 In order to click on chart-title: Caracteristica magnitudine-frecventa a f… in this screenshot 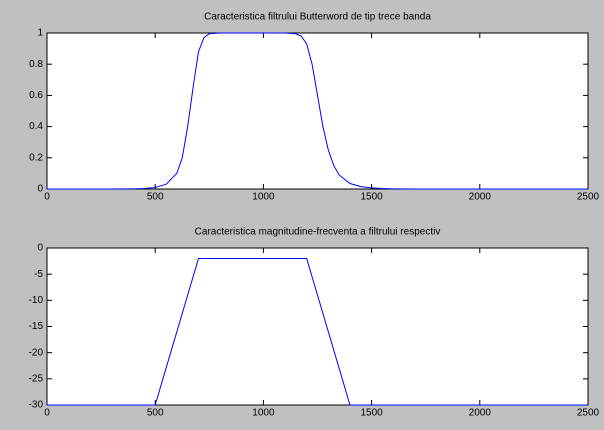, I will do `click(318, 232)`.